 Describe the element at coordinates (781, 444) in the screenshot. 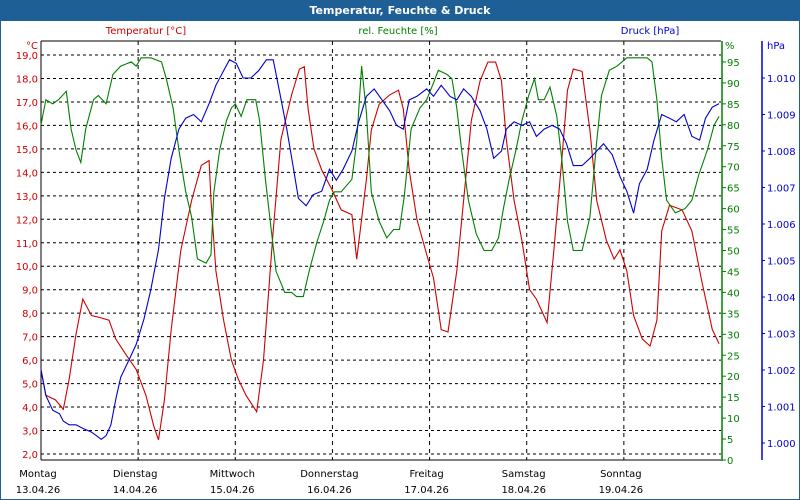

I see `pressure-tick-label: 1.000` at that location.